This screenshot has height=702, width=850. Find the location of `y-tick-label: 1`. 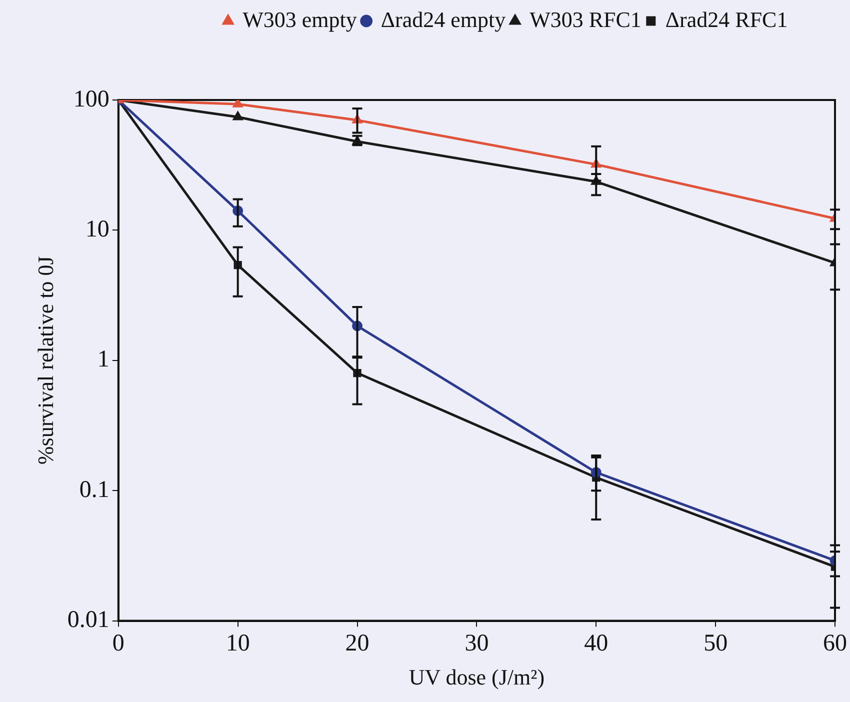

y-tick-label: 1 is located at coordinates (103, 359).